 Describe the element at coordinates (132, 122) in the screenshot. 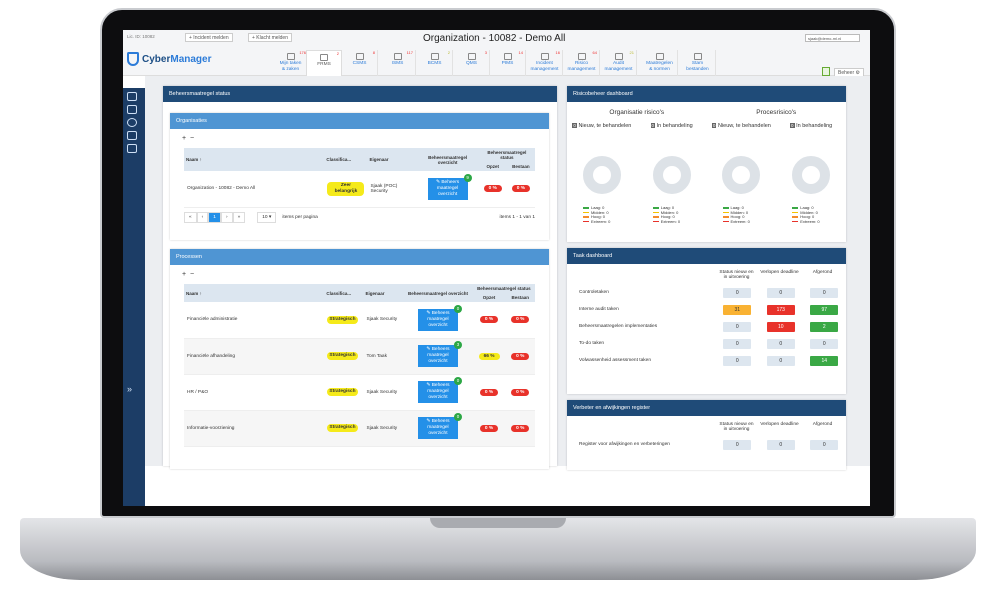

I see `sidebar-target-icon` at that location.